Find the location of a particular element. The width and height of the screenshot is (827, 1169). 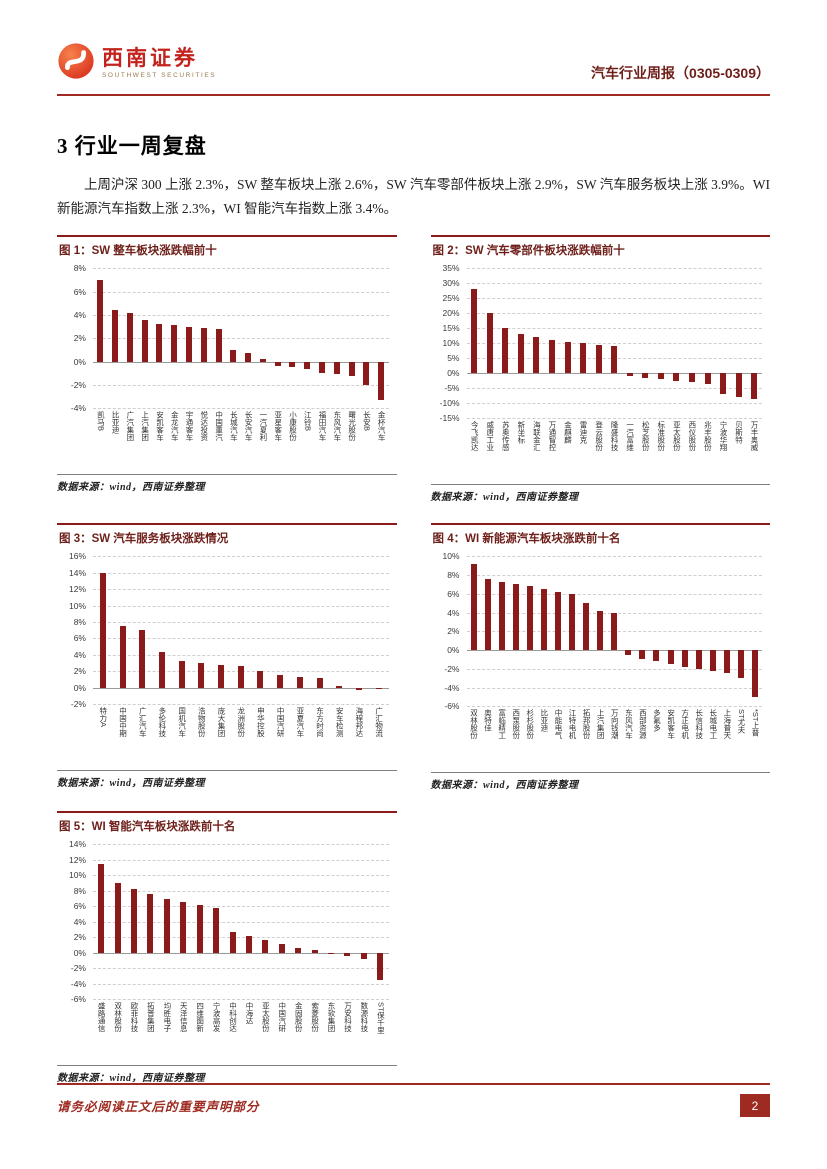

report-title: 汽车行业周报（0305-0309） is located at coordinates (680, 73).